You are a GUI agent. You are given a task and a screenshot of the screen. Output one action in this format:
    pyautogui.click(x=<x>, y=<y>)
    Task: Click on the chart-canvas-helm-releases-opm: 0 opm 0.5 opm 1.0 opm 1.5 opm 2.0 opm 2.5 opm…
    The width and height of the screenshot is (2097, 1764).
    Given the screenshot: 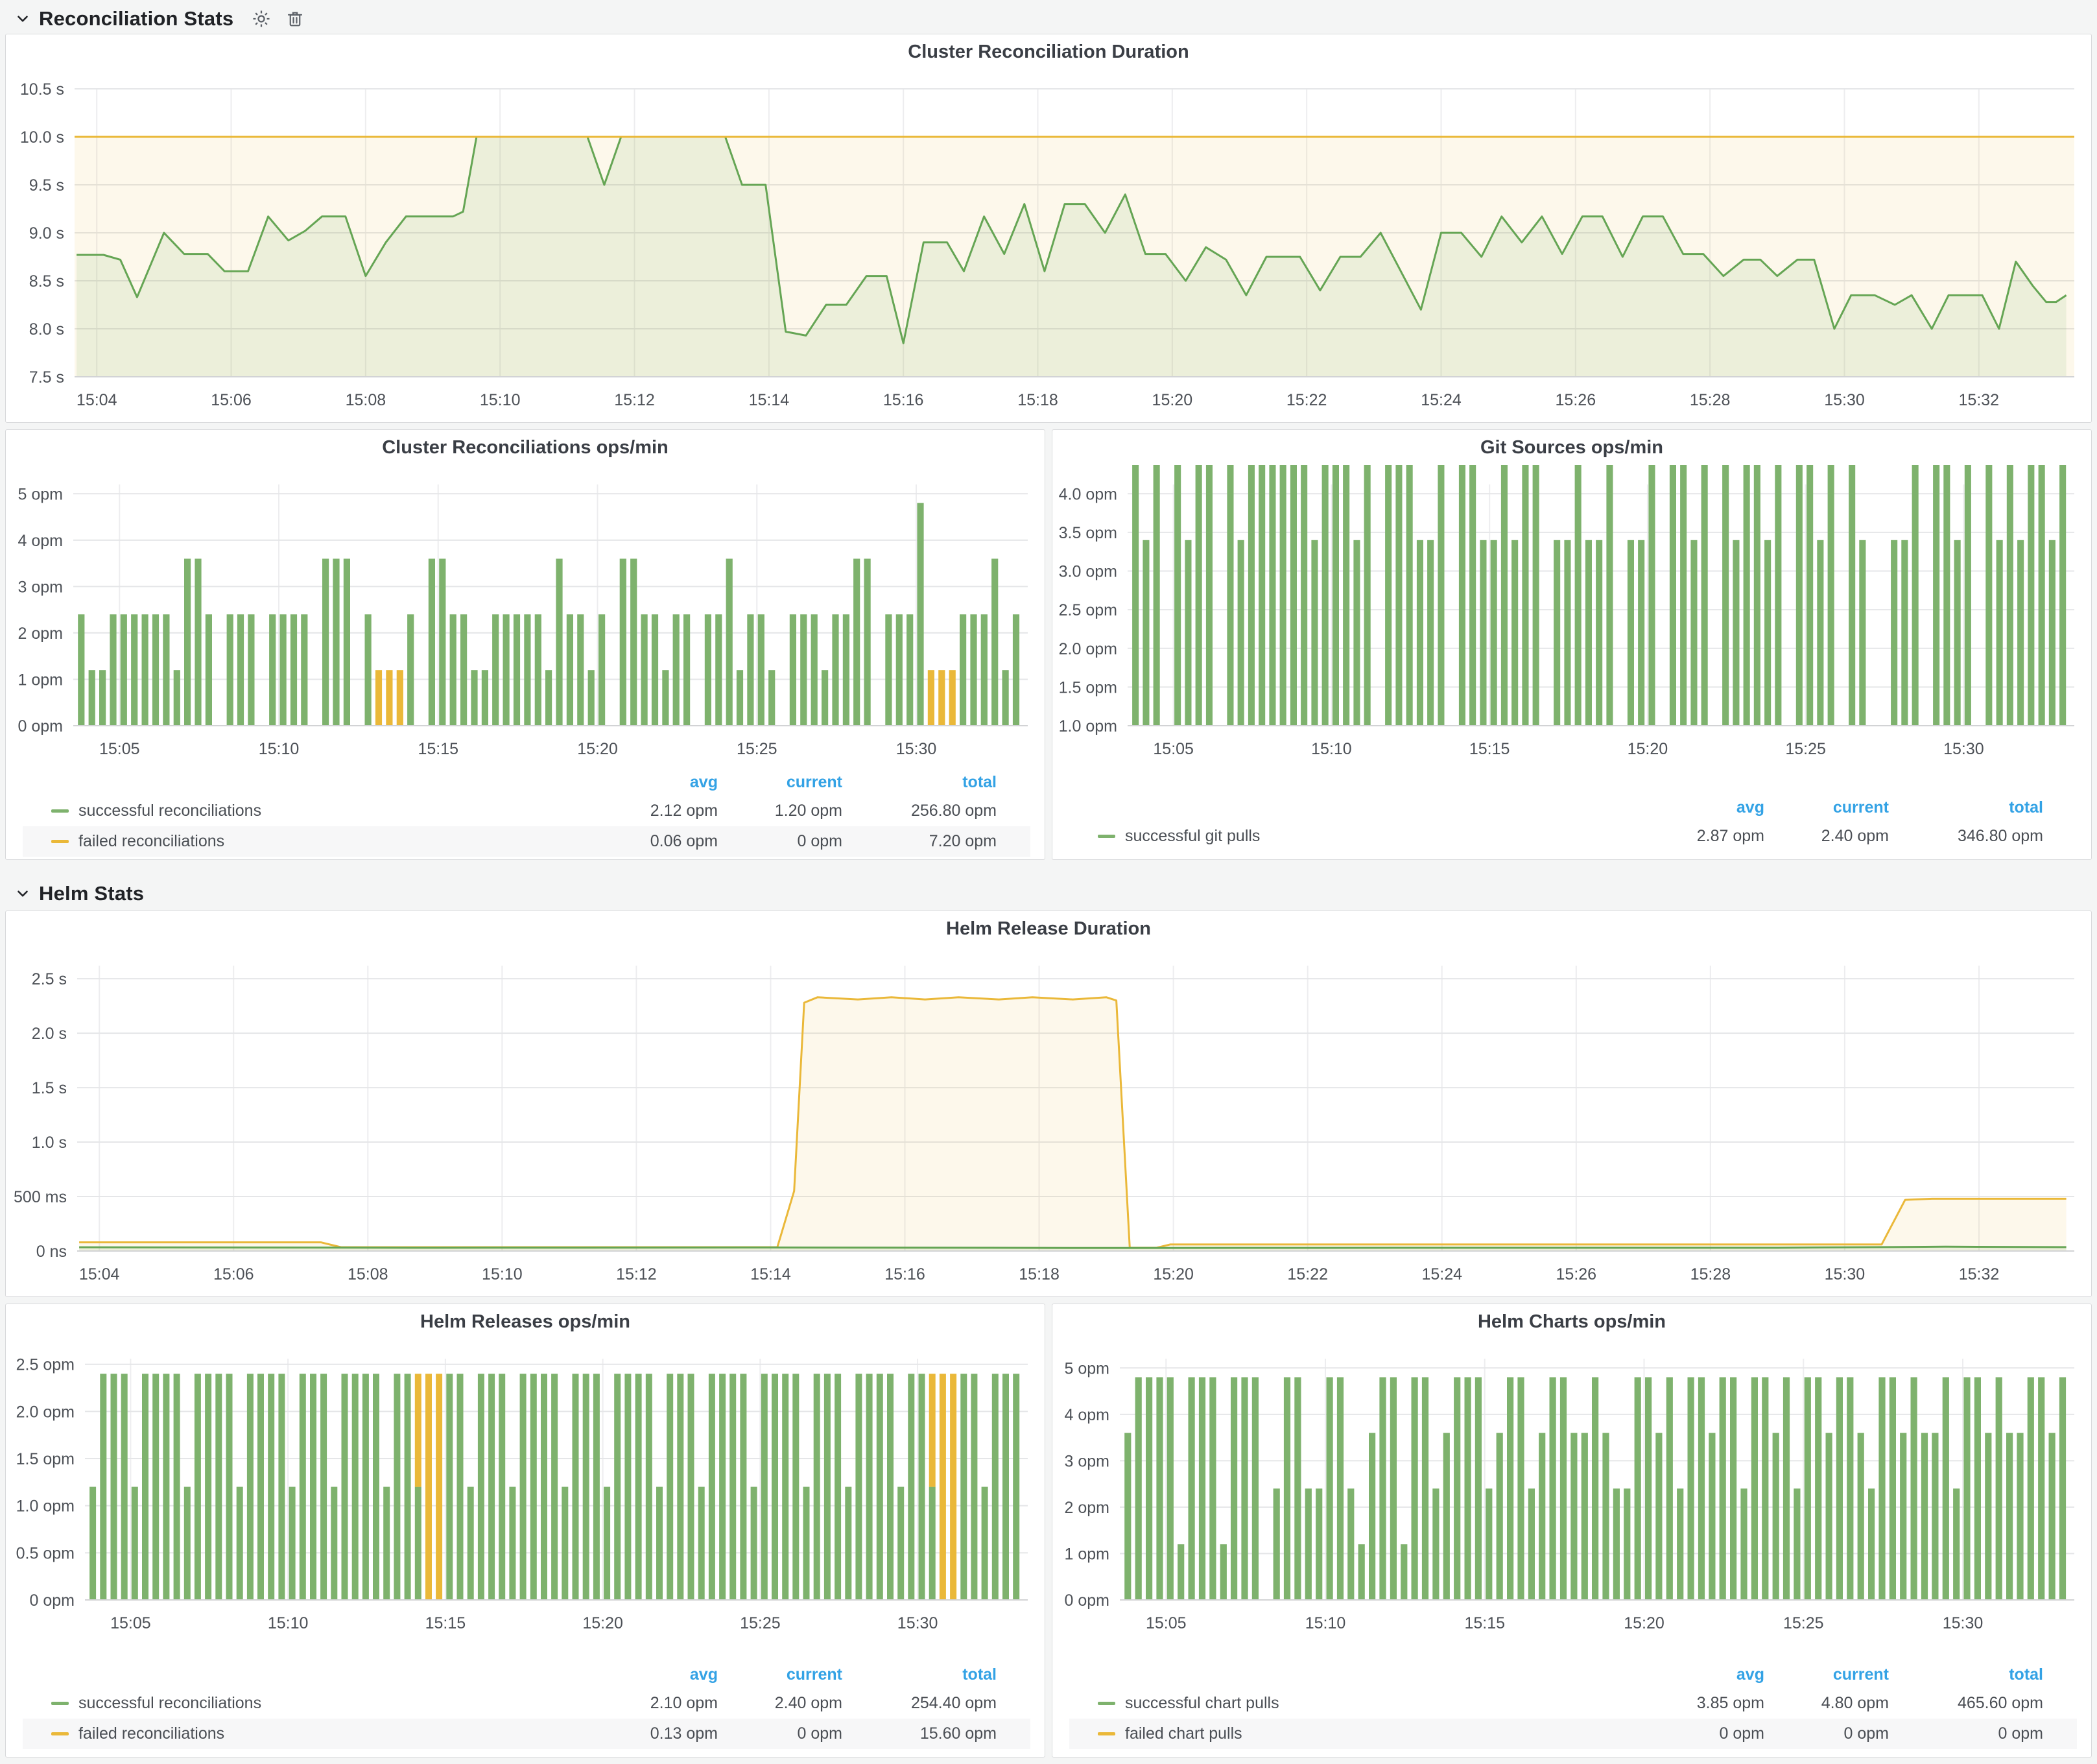 What is the action you would take?
    pyautogui.click(x=525, y=1491)
    